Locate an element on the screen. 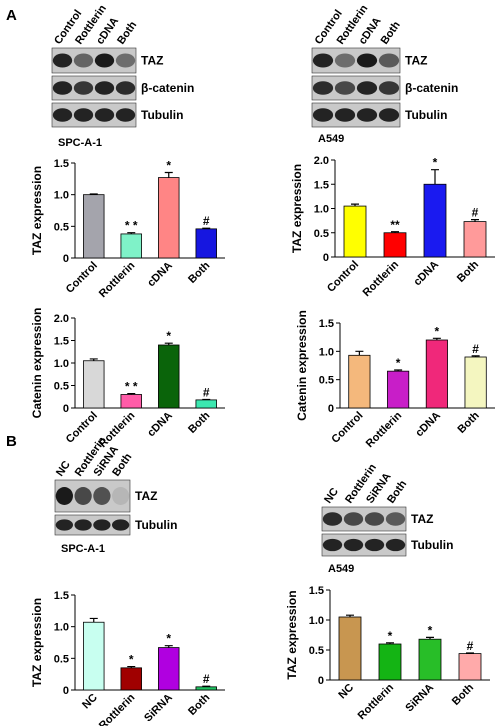  x-tick-label: SiRNA is located at coordinates (419, 698).